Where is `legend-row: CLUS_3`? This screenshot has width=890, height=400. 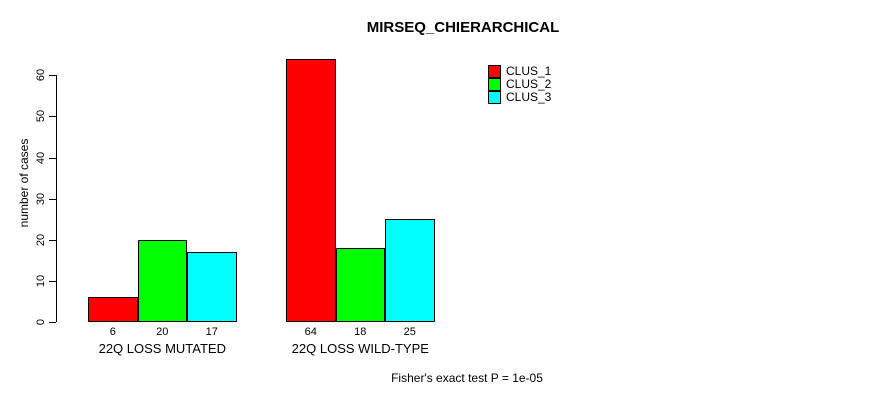
legend-row: CLUS_3 is located at coordinates (519, 97).